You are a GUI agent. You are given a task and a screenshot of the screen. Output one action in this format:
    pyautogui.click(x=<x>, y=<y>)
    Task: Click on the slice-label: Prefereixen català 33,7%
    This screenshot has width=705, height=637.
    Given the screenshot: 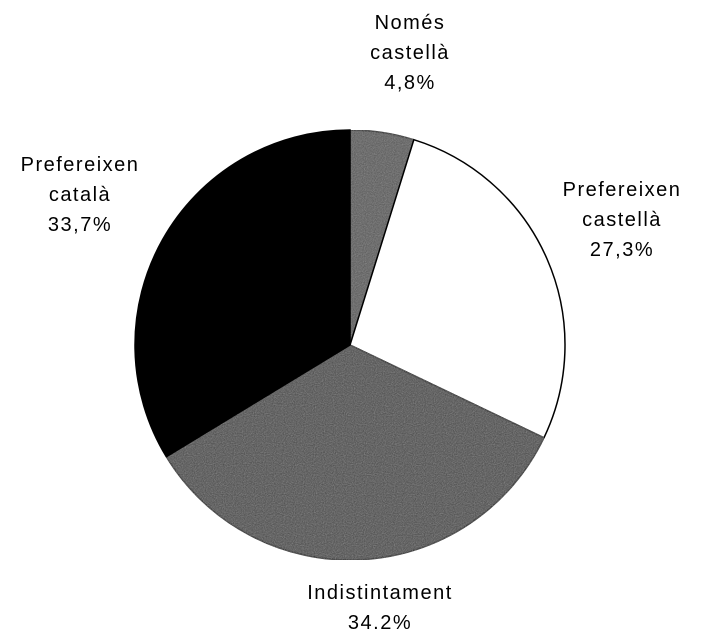 What is the action you would take?
    pyautogui.click(x=80, y=195)
    